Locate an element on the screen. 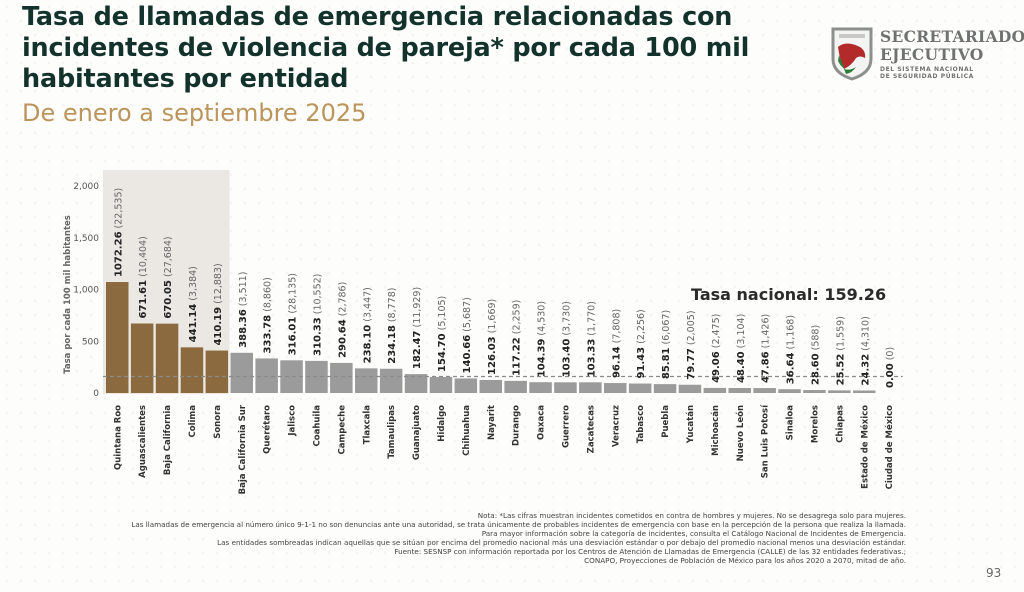 This screenshot has height=592, width=1024. bar-chihuahua is located at coordinates (466, 385).